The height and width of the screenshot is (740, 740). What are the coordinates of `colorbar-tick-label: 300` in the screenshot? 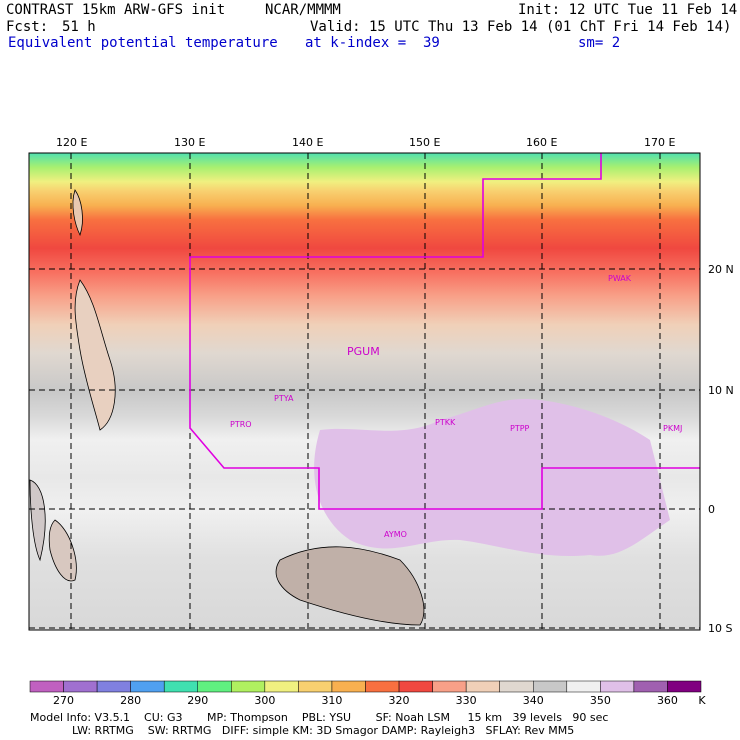 It's located at (265, 700).